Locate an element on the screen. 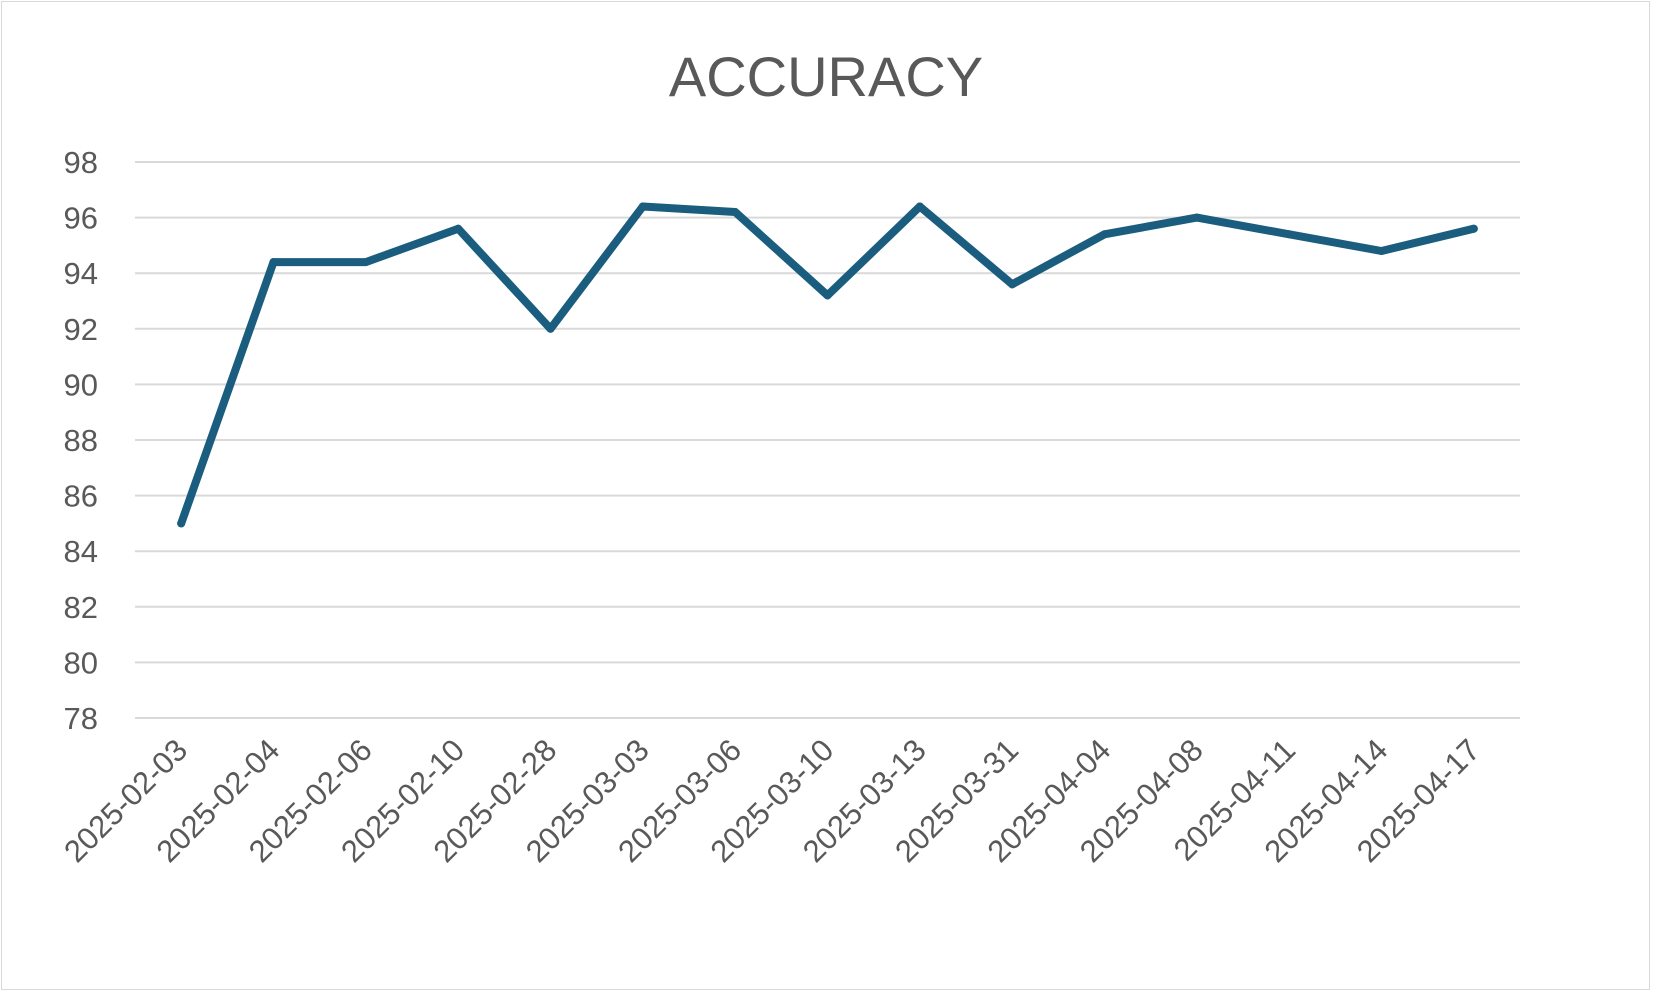 This screenshot has height=993, width=1653. y-tick-label: 94 is located at coordinates (81, 273).